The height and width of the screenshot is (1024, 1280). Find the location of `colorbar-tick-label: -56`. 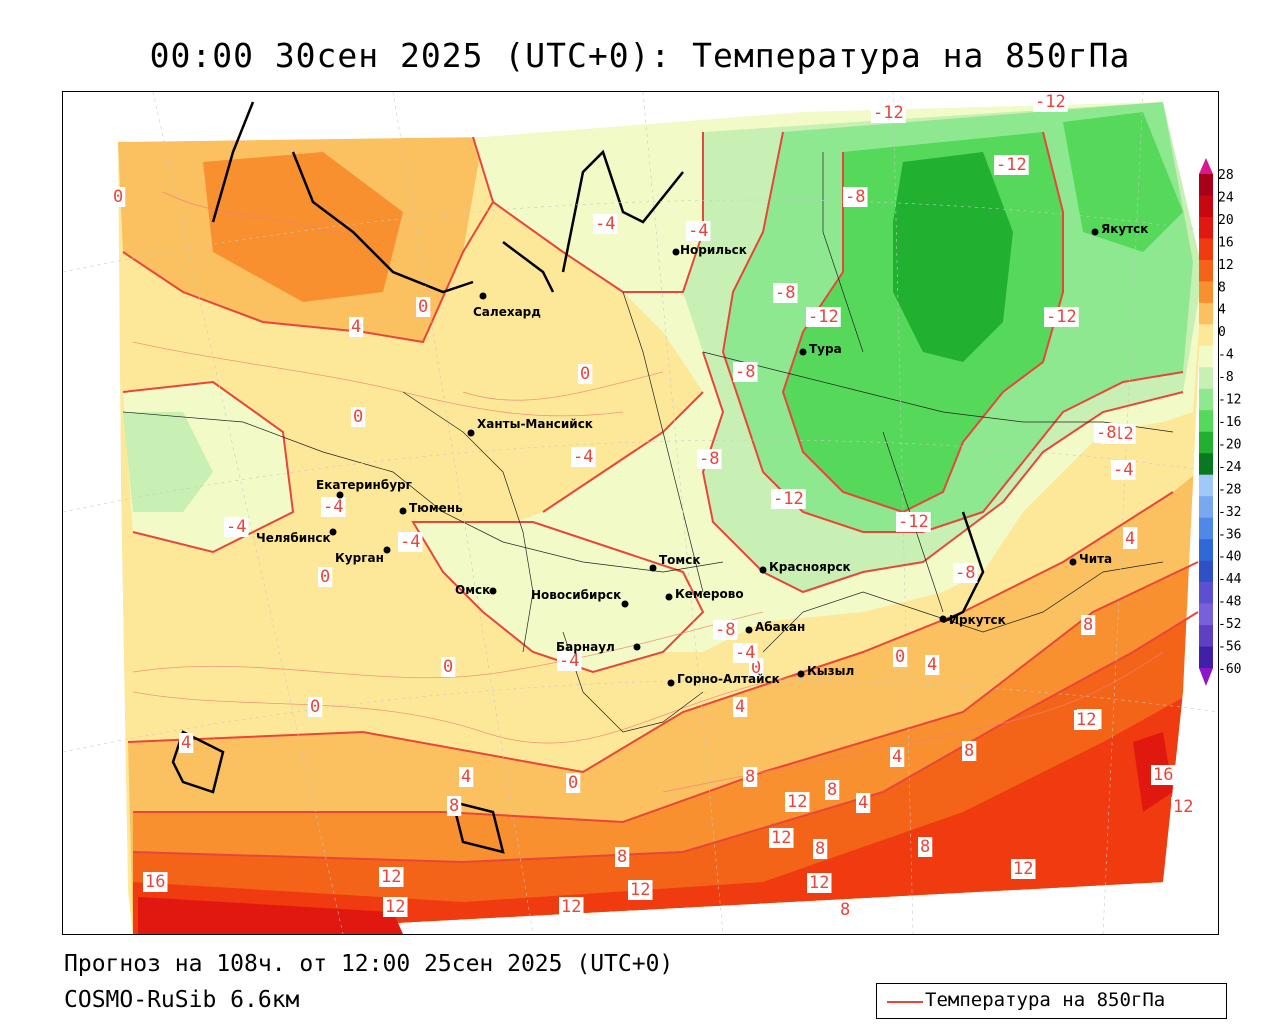

colorbar-tick-label: -56 is located at coordinates (1229, 647).